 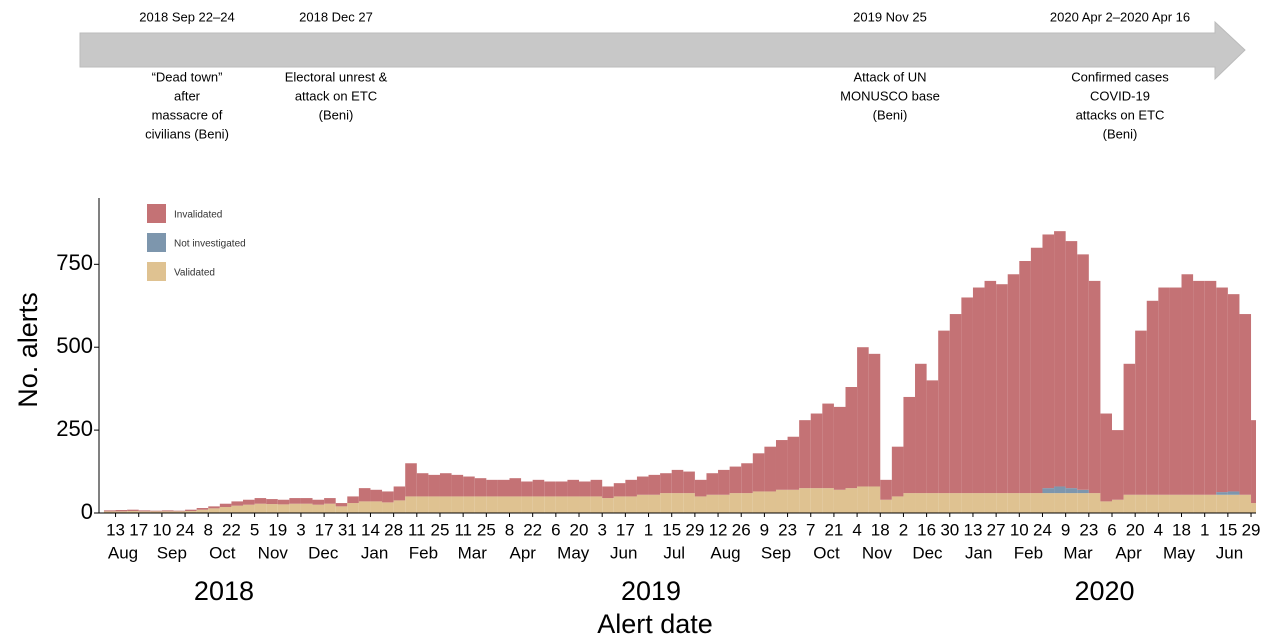 I want to click on x-tick-label: 22, so click(x=532, y=529).